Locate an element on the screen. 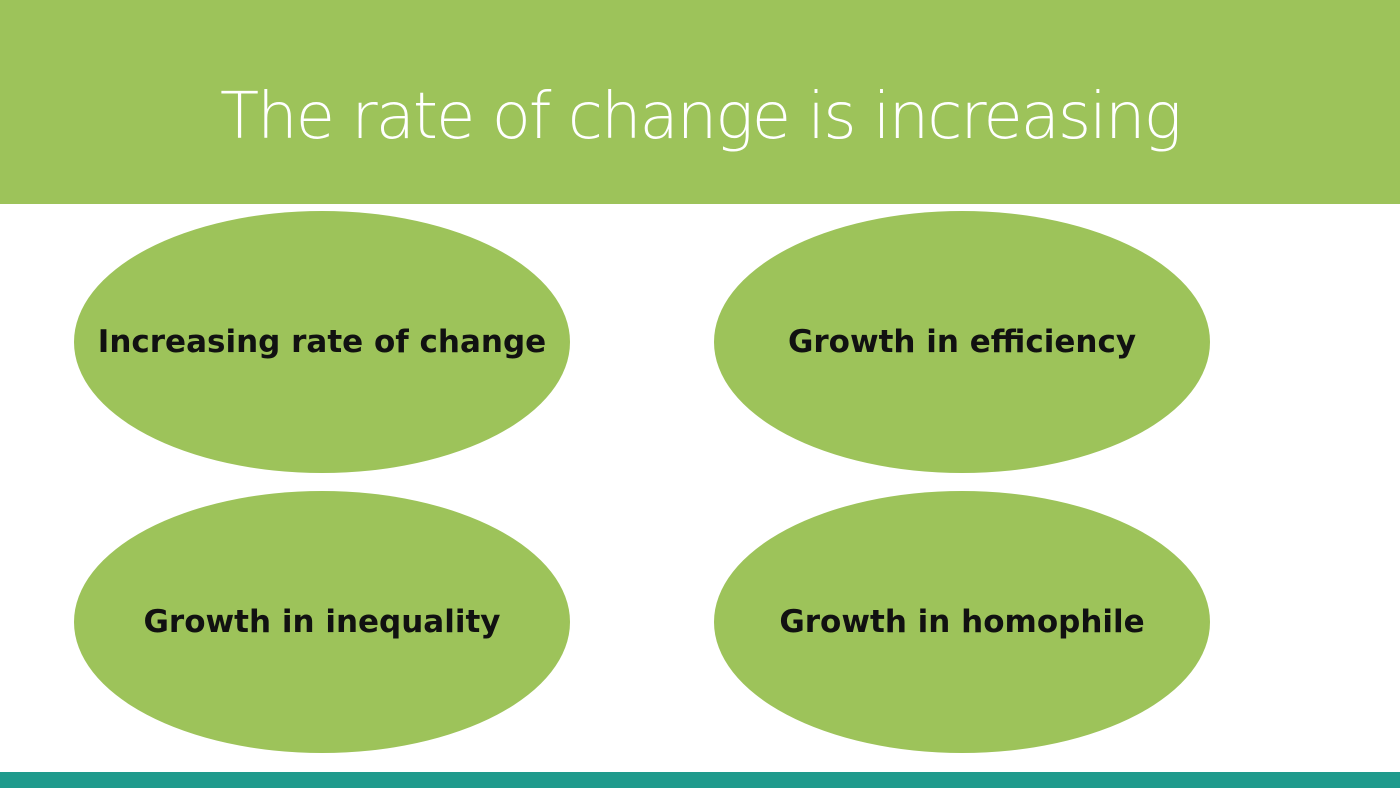 This screenshot has height=788, width=1400. node-label: Growth in efficiency is located at coordinates (962, 342).